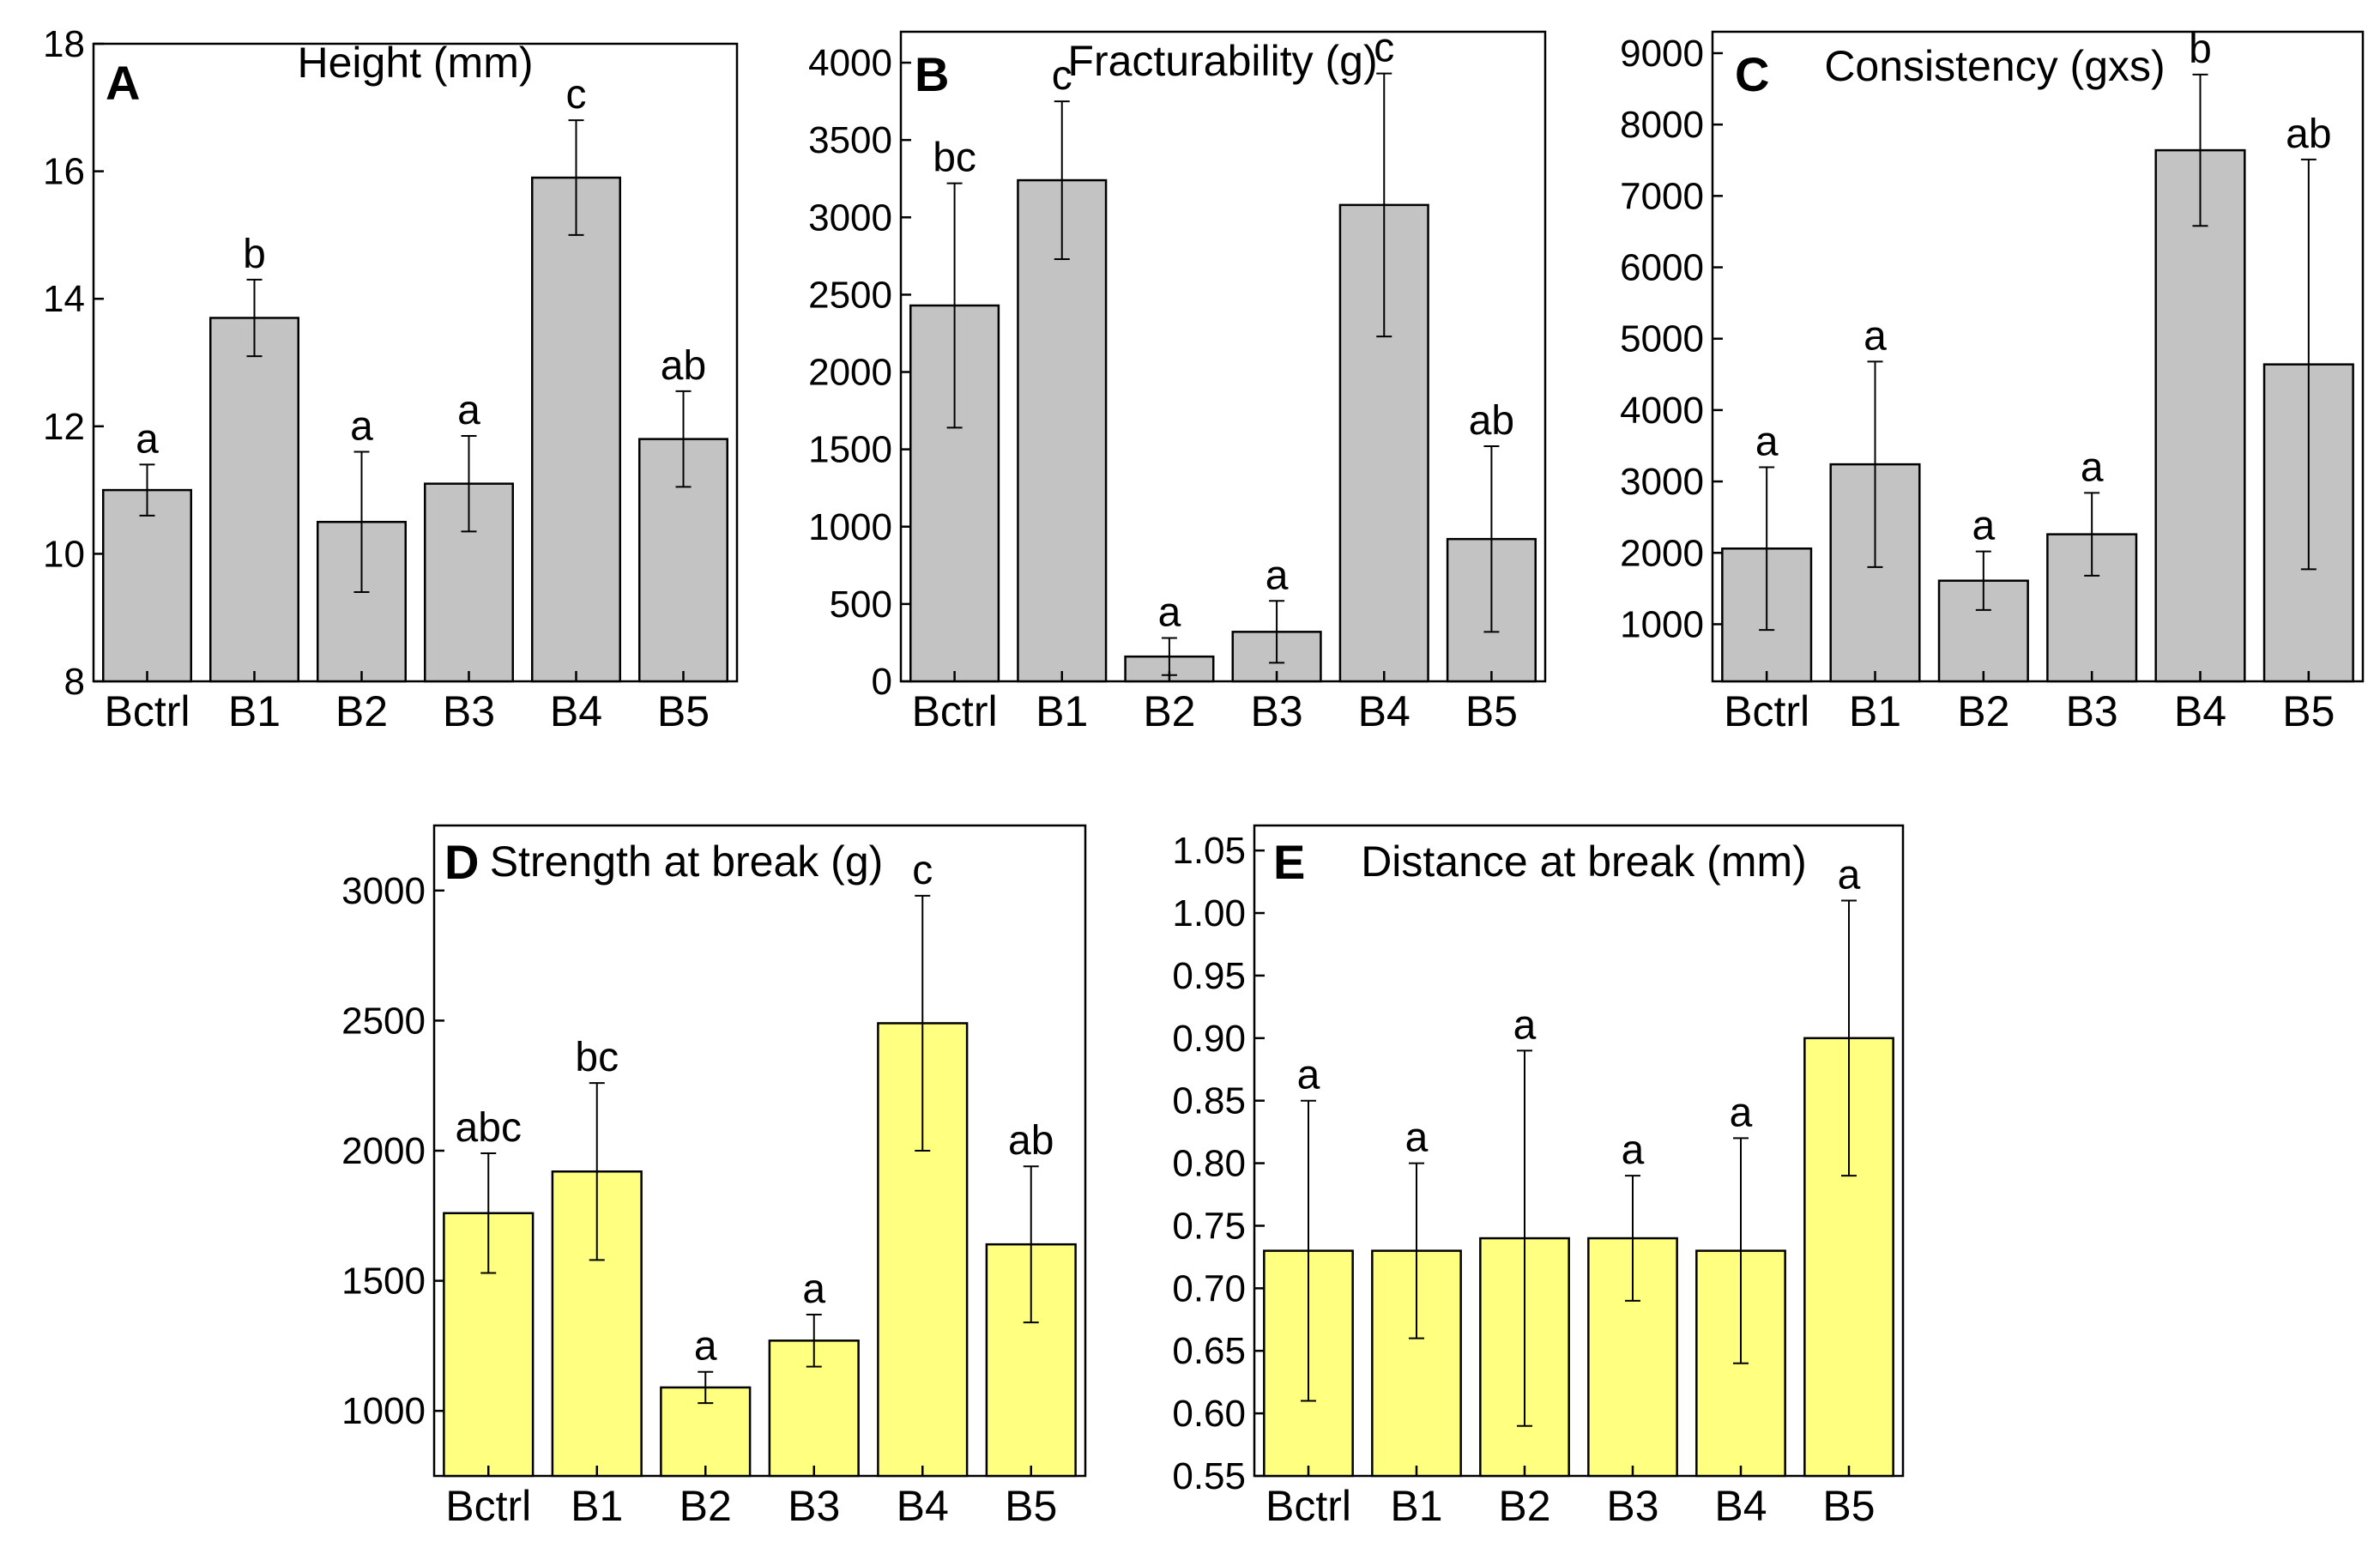  Describe the element at coordinates (850, 295) in the screenshot. I see `panel-b-ytick-label: 2500` at that location.